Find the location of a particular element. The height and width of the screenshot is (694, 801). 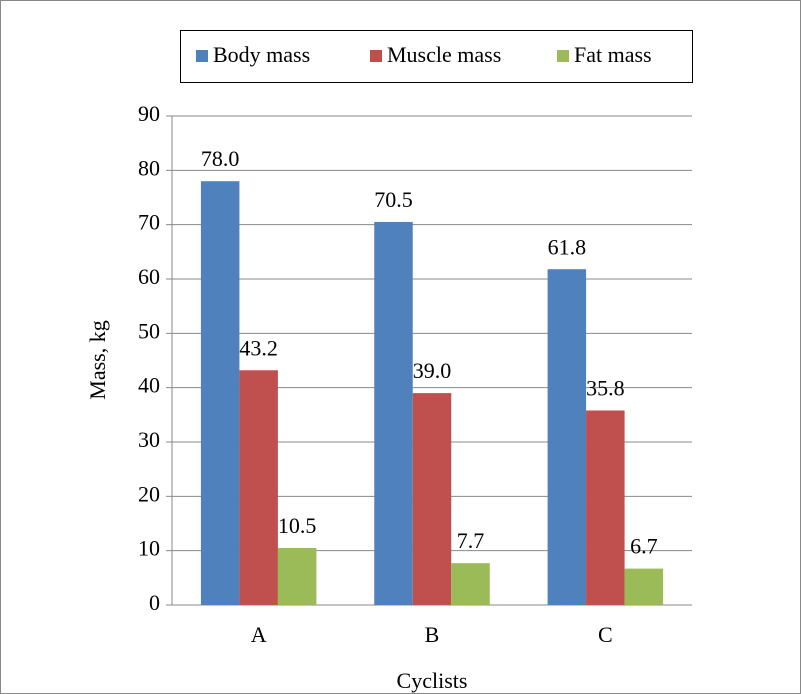

y-tick-label: 40 is located at coordinates (149, 385).